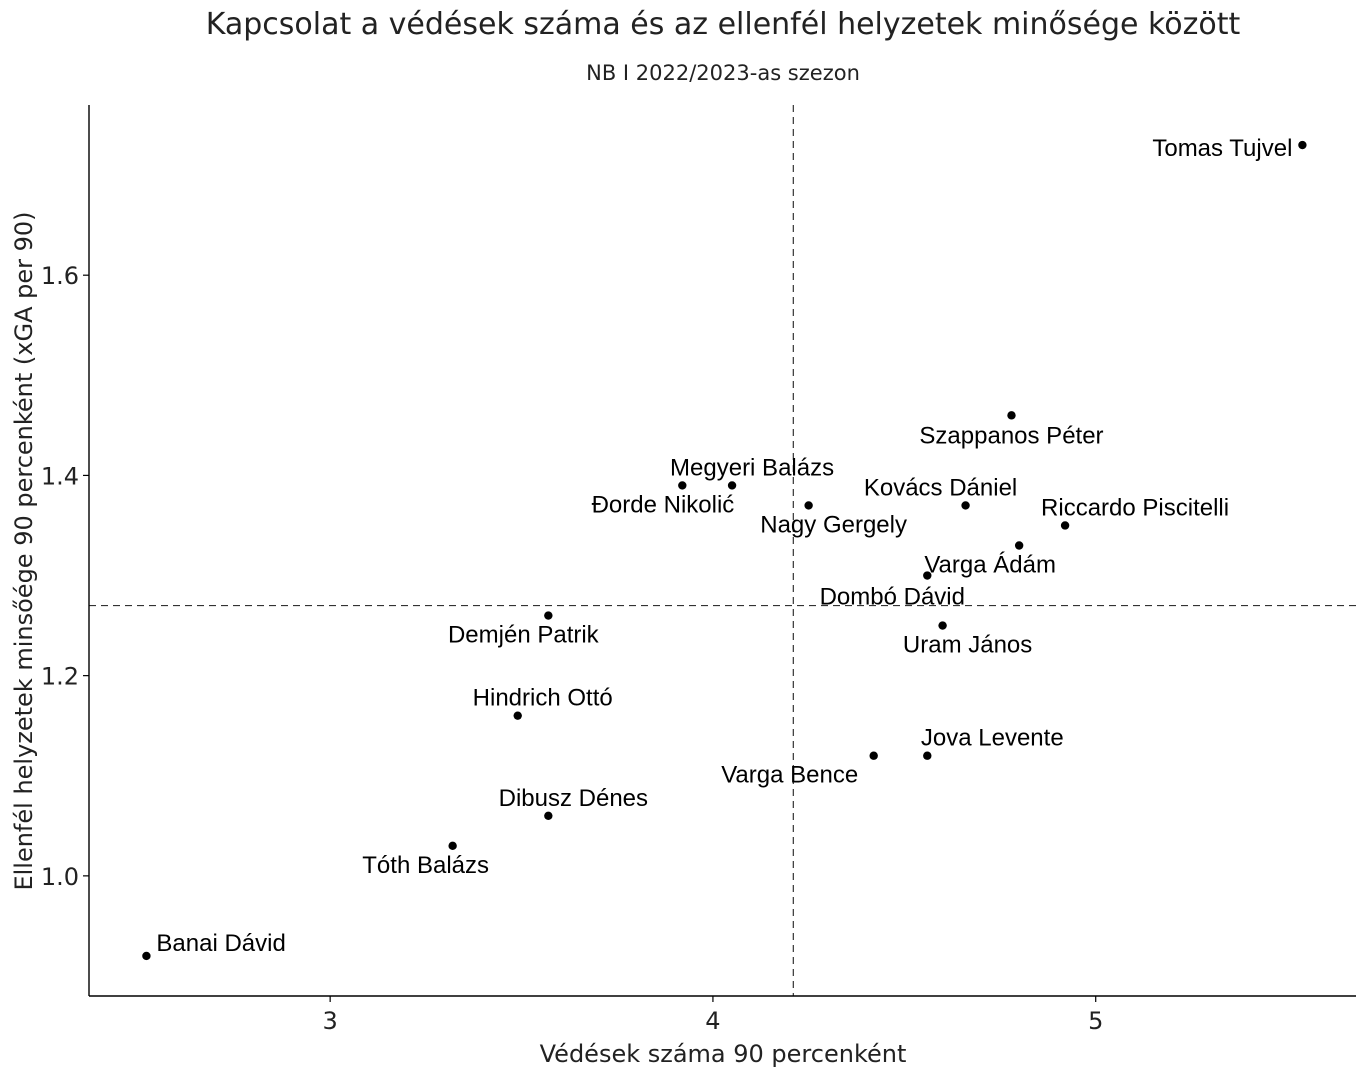  I want to click on point-label: Uram János, so click(967, 645).